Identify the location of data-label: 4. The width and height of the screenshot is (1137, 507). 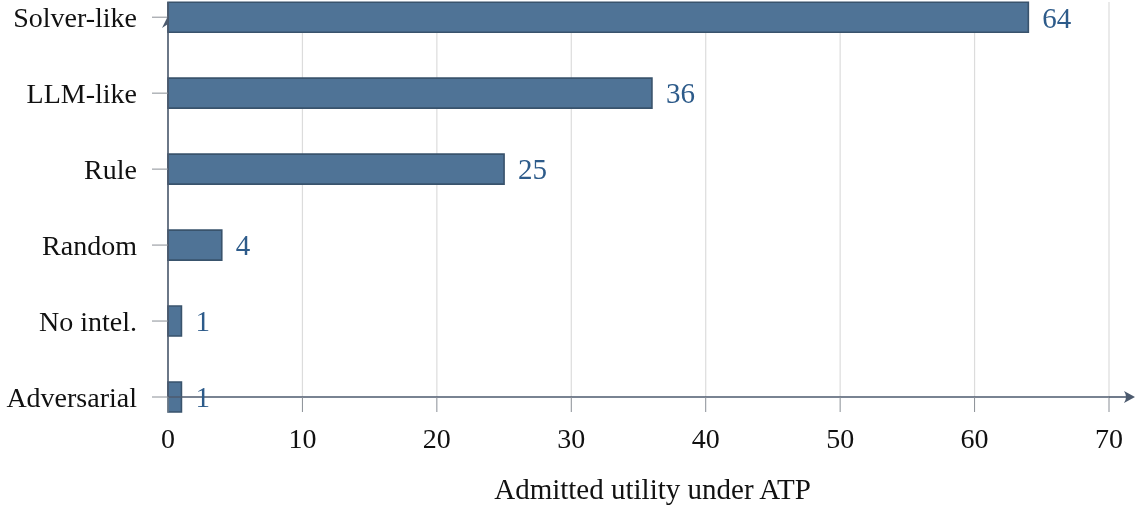
(243, 245).